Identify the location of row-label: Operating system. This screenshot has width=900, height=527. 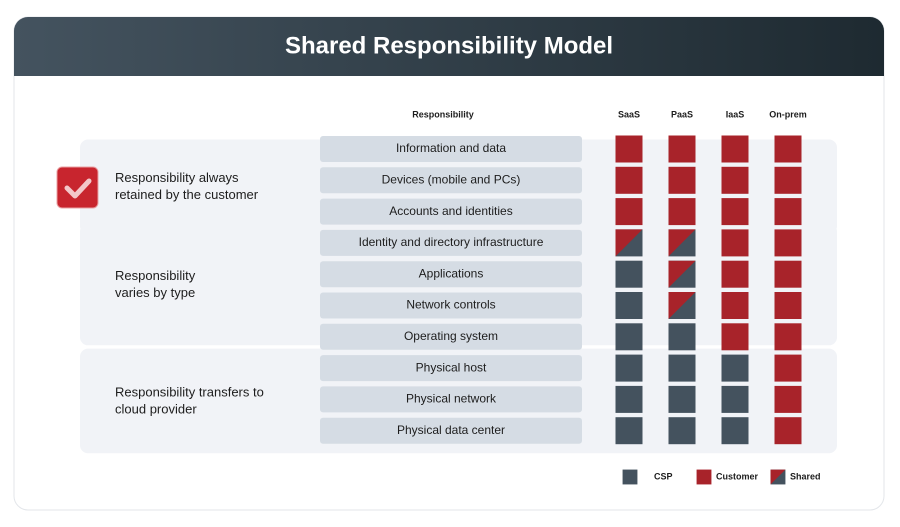
(451, 336).